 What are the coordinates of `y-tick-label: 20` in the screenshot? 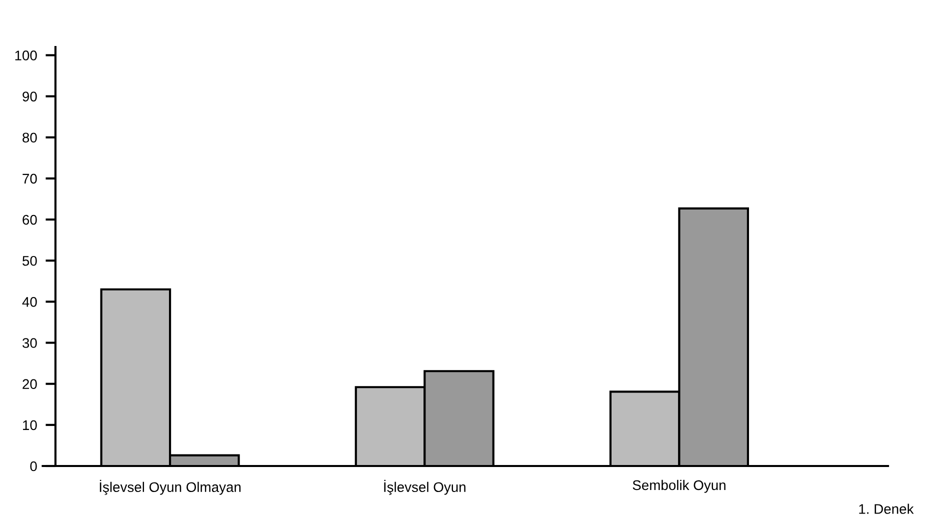 It's located at (29, 384).